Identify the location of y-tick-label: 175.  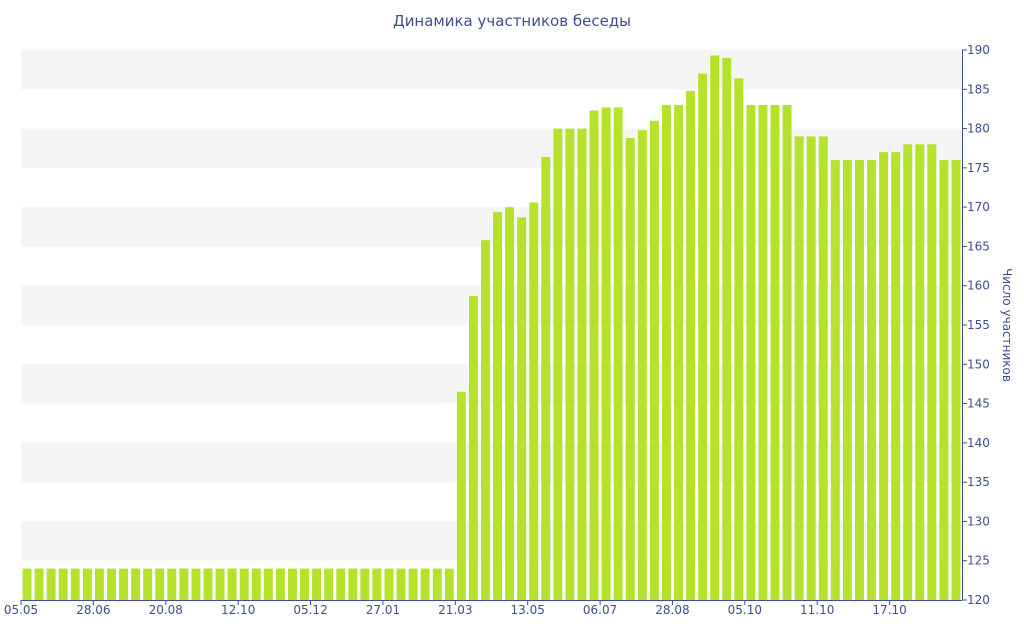
(978, 168).